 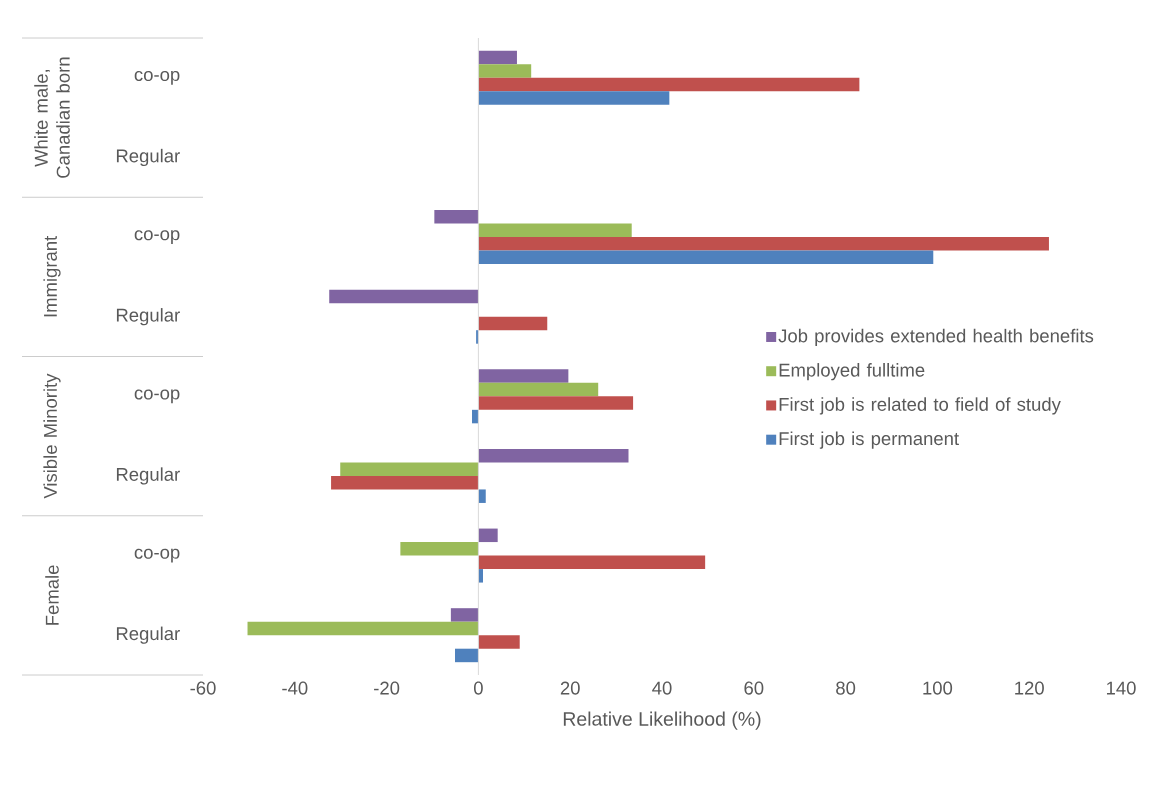 I want to click on legend-label: First job is related to field of study, so click(x=920, y=406).